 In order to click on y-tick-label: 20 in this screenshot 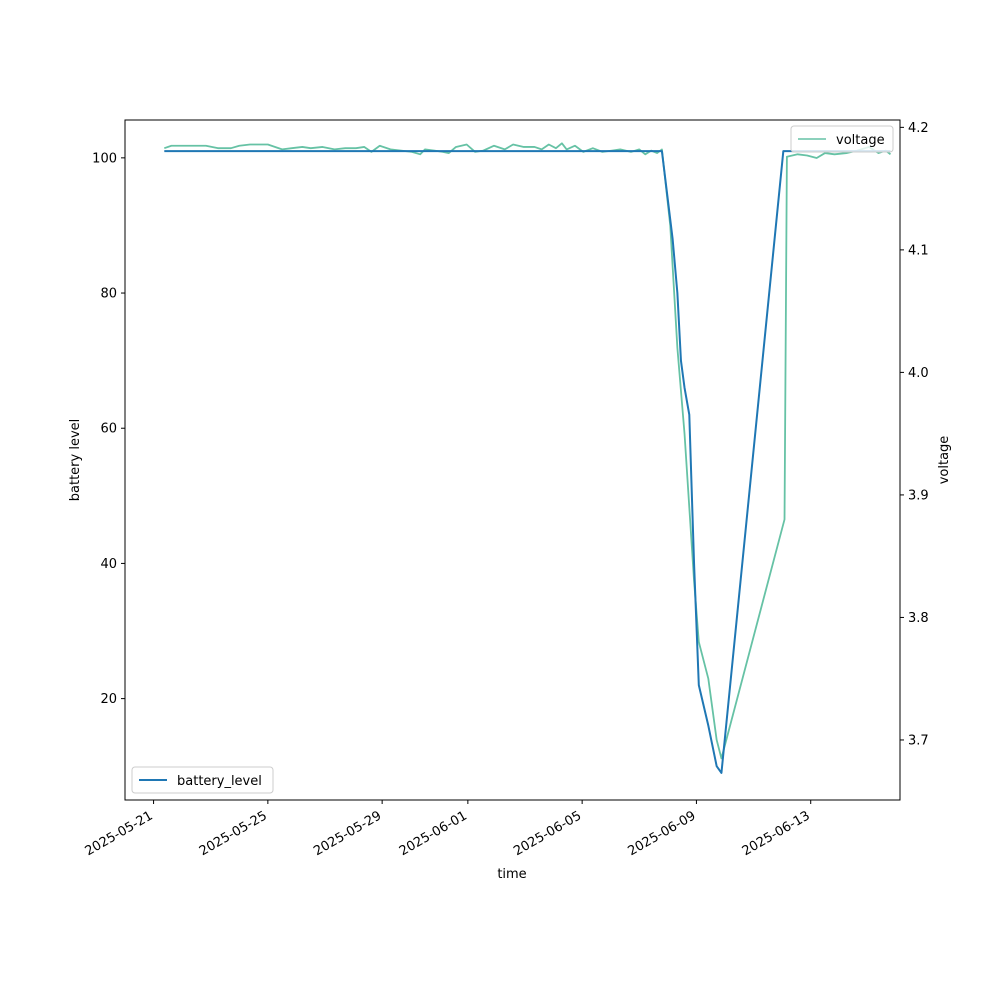, I will do `click(108, 699)`.